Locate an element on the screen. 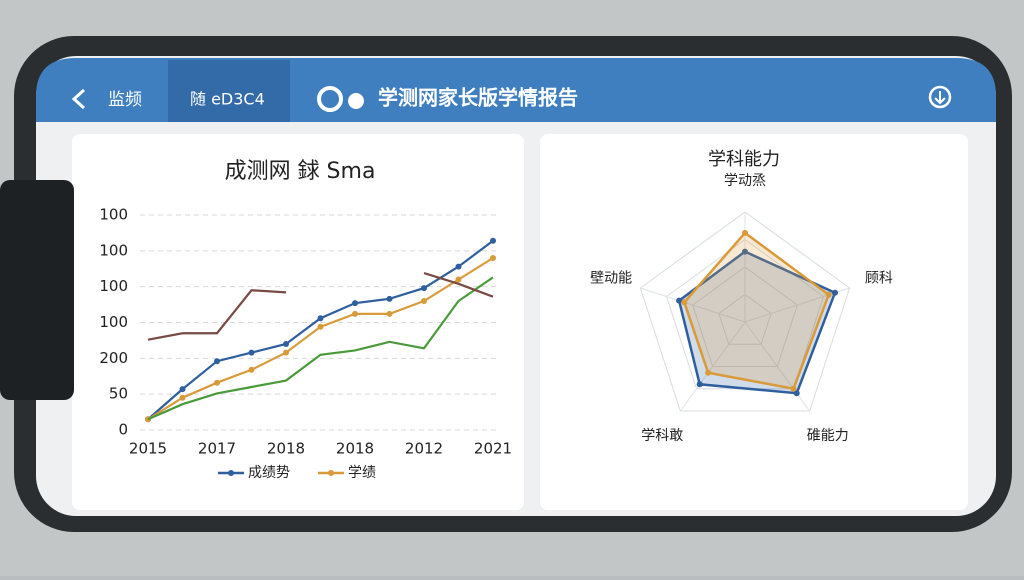  x-tick-label: 2017 is located at coordinates (217, 449).